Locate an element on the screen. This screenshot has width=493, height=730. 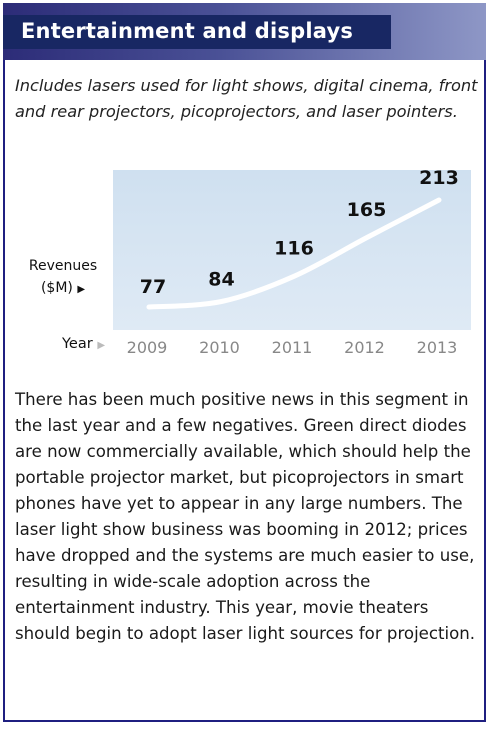
x-tick-label: 2010 is located at coordinates (219, 347).